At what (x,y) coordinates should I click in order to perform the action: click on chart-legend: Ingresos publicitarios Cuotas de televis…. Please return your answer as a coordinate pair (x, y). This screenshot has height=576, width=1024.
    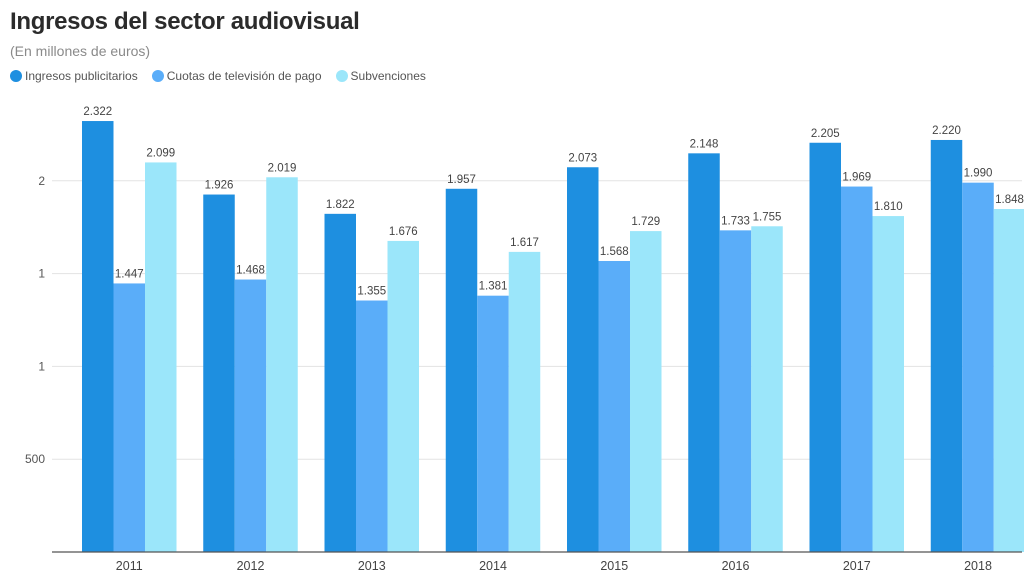
    Looking at the image, I should click on (225, 76).